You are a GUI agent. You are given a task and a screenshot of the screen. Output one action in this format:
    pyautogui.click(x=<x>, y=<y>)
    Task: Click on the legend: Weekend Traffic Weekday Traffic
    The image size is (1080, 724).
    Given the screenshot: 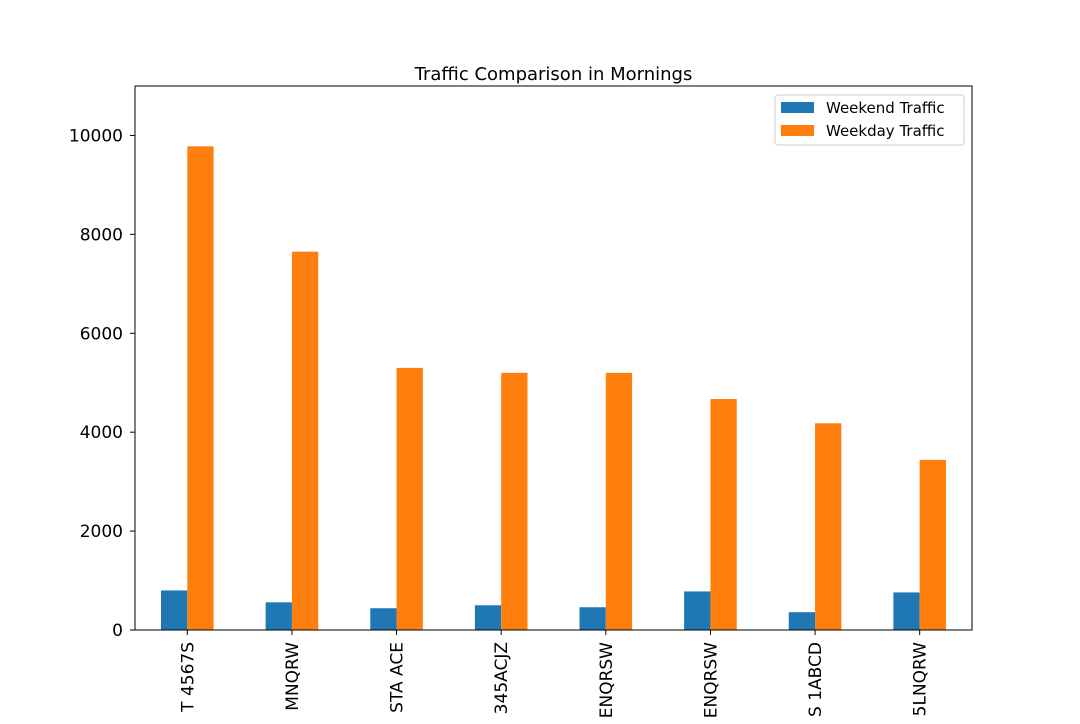 What is the action you would take?
    pyautogui.click(x=869, y=120)
    